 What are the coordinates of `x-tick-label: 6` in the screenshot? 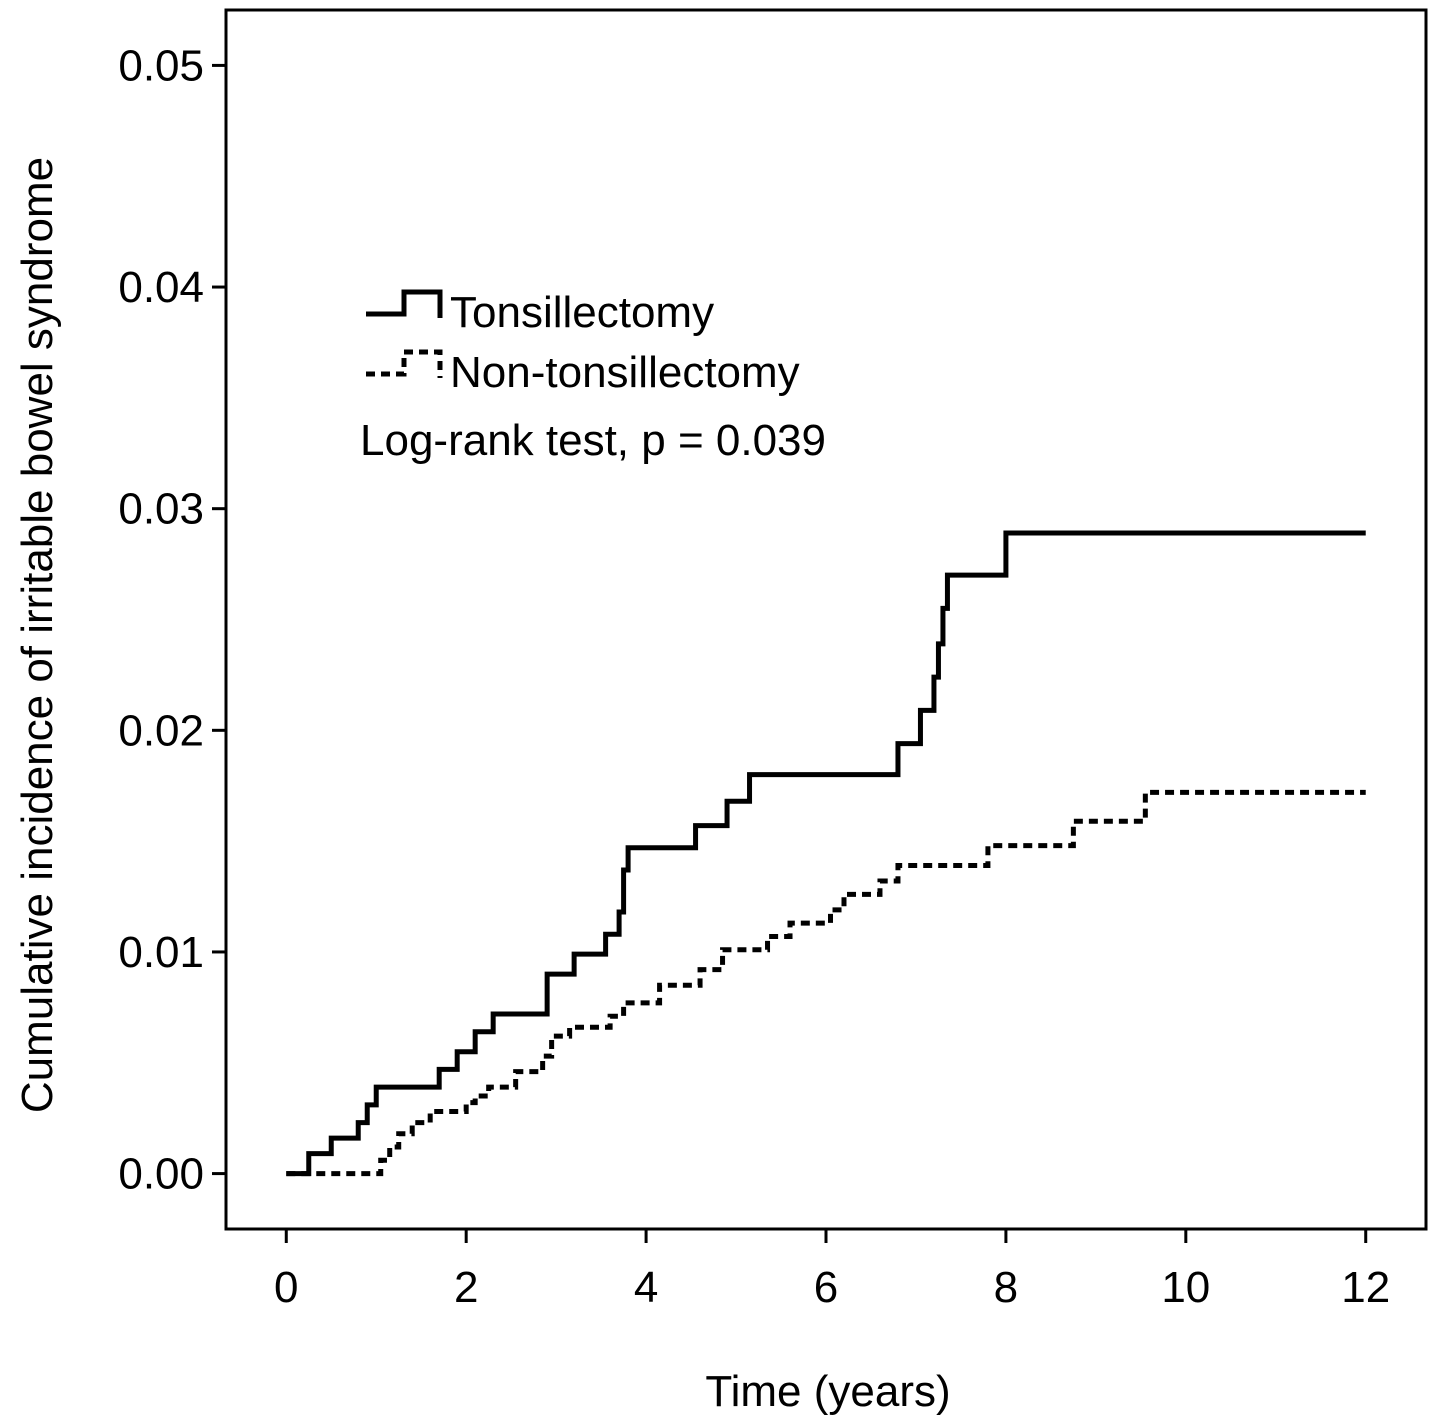 It's located at (826, 1287).